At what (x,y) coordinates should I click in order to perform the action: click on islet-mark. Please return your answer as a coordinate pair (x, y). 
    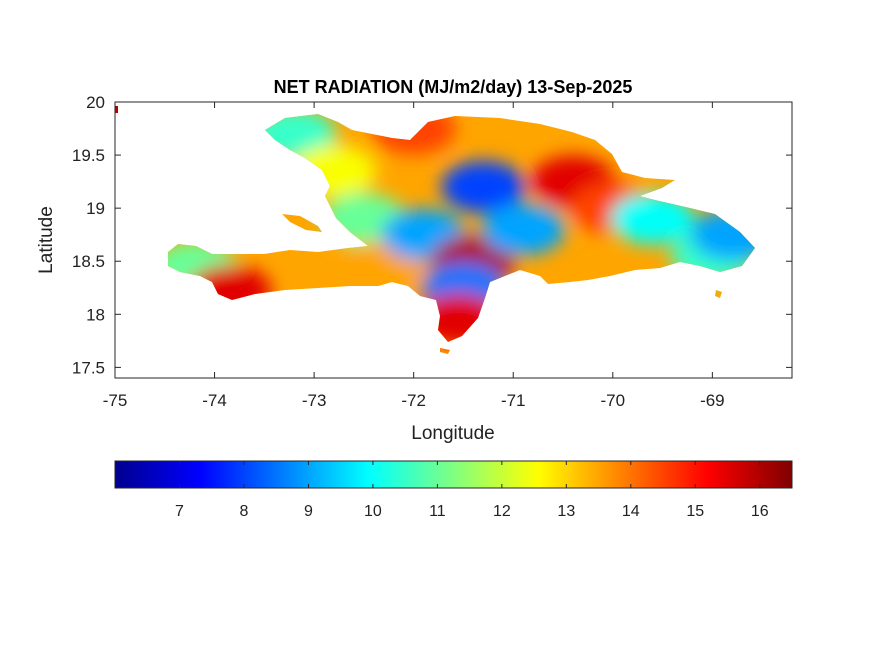
    Looking at the image, I should click on (116, 109).